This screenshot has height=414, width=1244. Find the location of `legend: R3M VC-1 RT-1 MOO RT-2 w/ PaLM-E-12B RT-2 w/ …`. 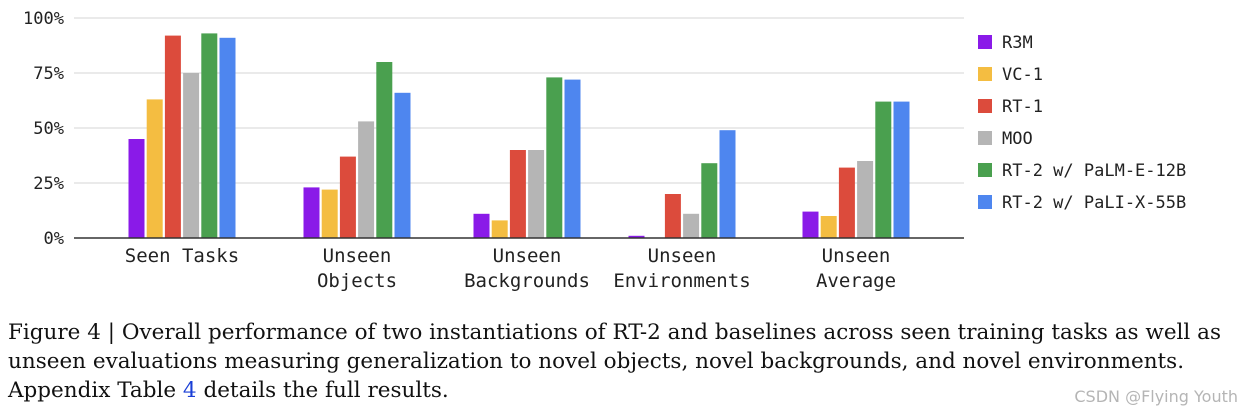

legend: R3M VC-1 RT-1 MOO RT-2 w/ PaLM-E-12B RT-2 w/ … is located at coordinates (1082, 123).